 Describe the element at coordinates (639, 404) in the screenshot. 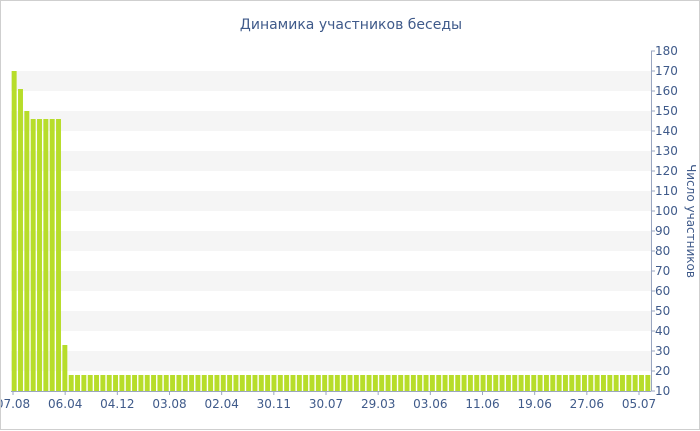

I see `x-tick-label: 05.07` at that location.